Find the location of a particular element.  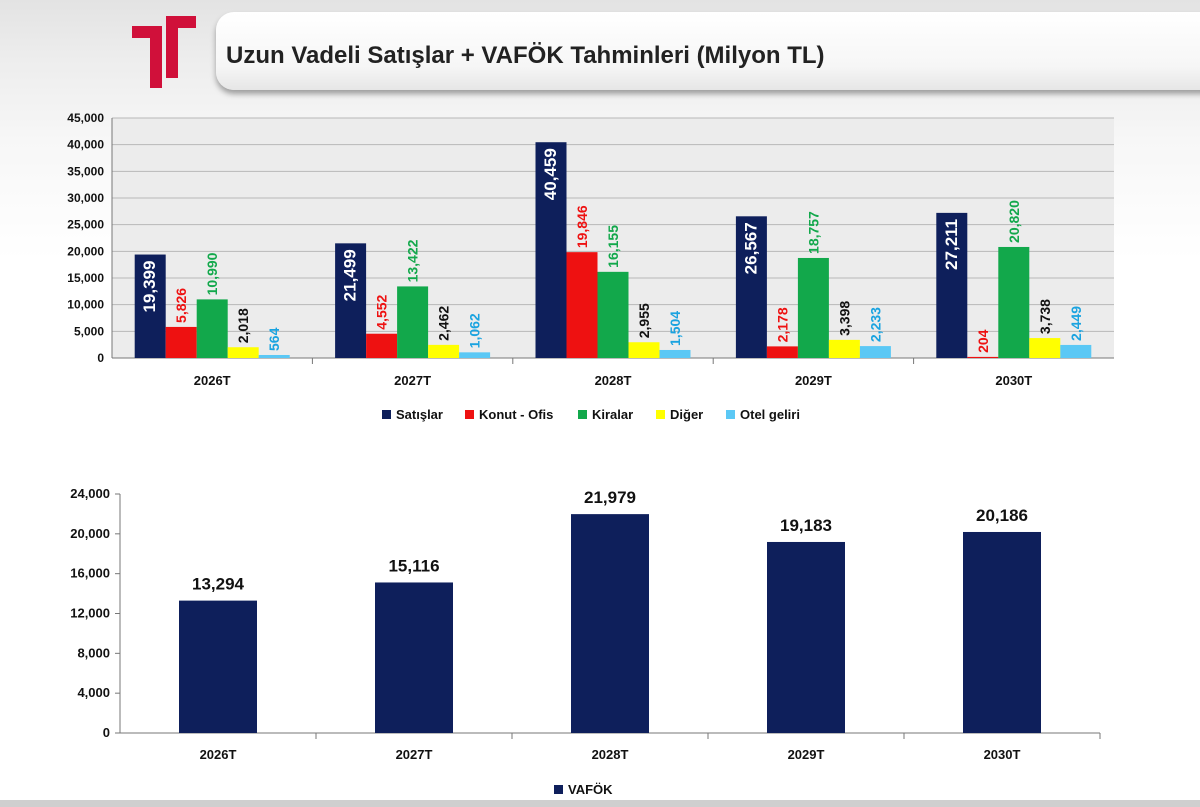

data-label: 10,990 is located at coordinates (212, 273).